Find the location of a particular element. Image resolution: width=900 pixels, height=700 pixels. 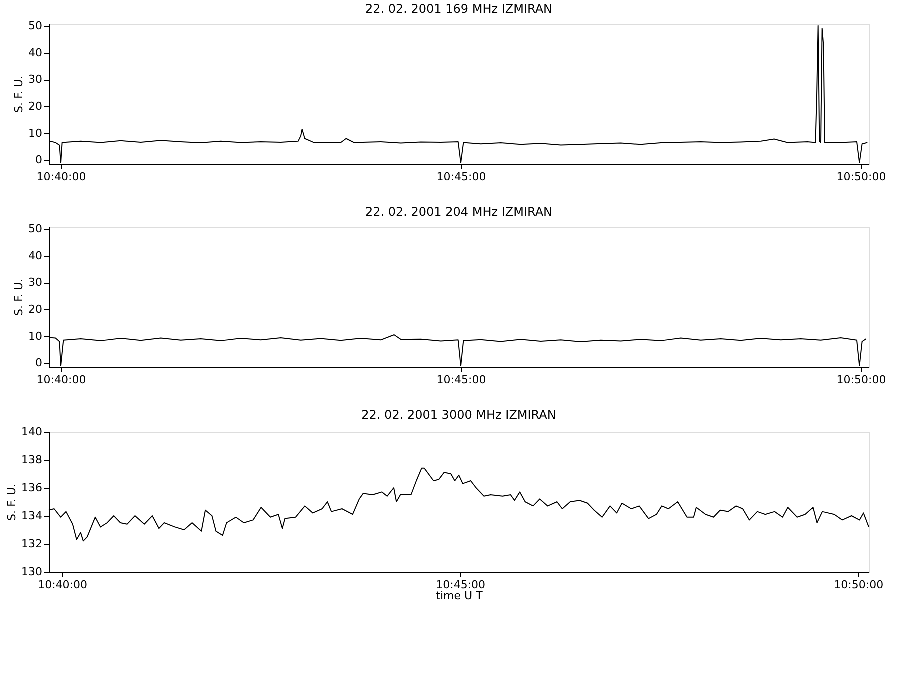

y-tick-label: 140 is located at coordinates (32, 432).